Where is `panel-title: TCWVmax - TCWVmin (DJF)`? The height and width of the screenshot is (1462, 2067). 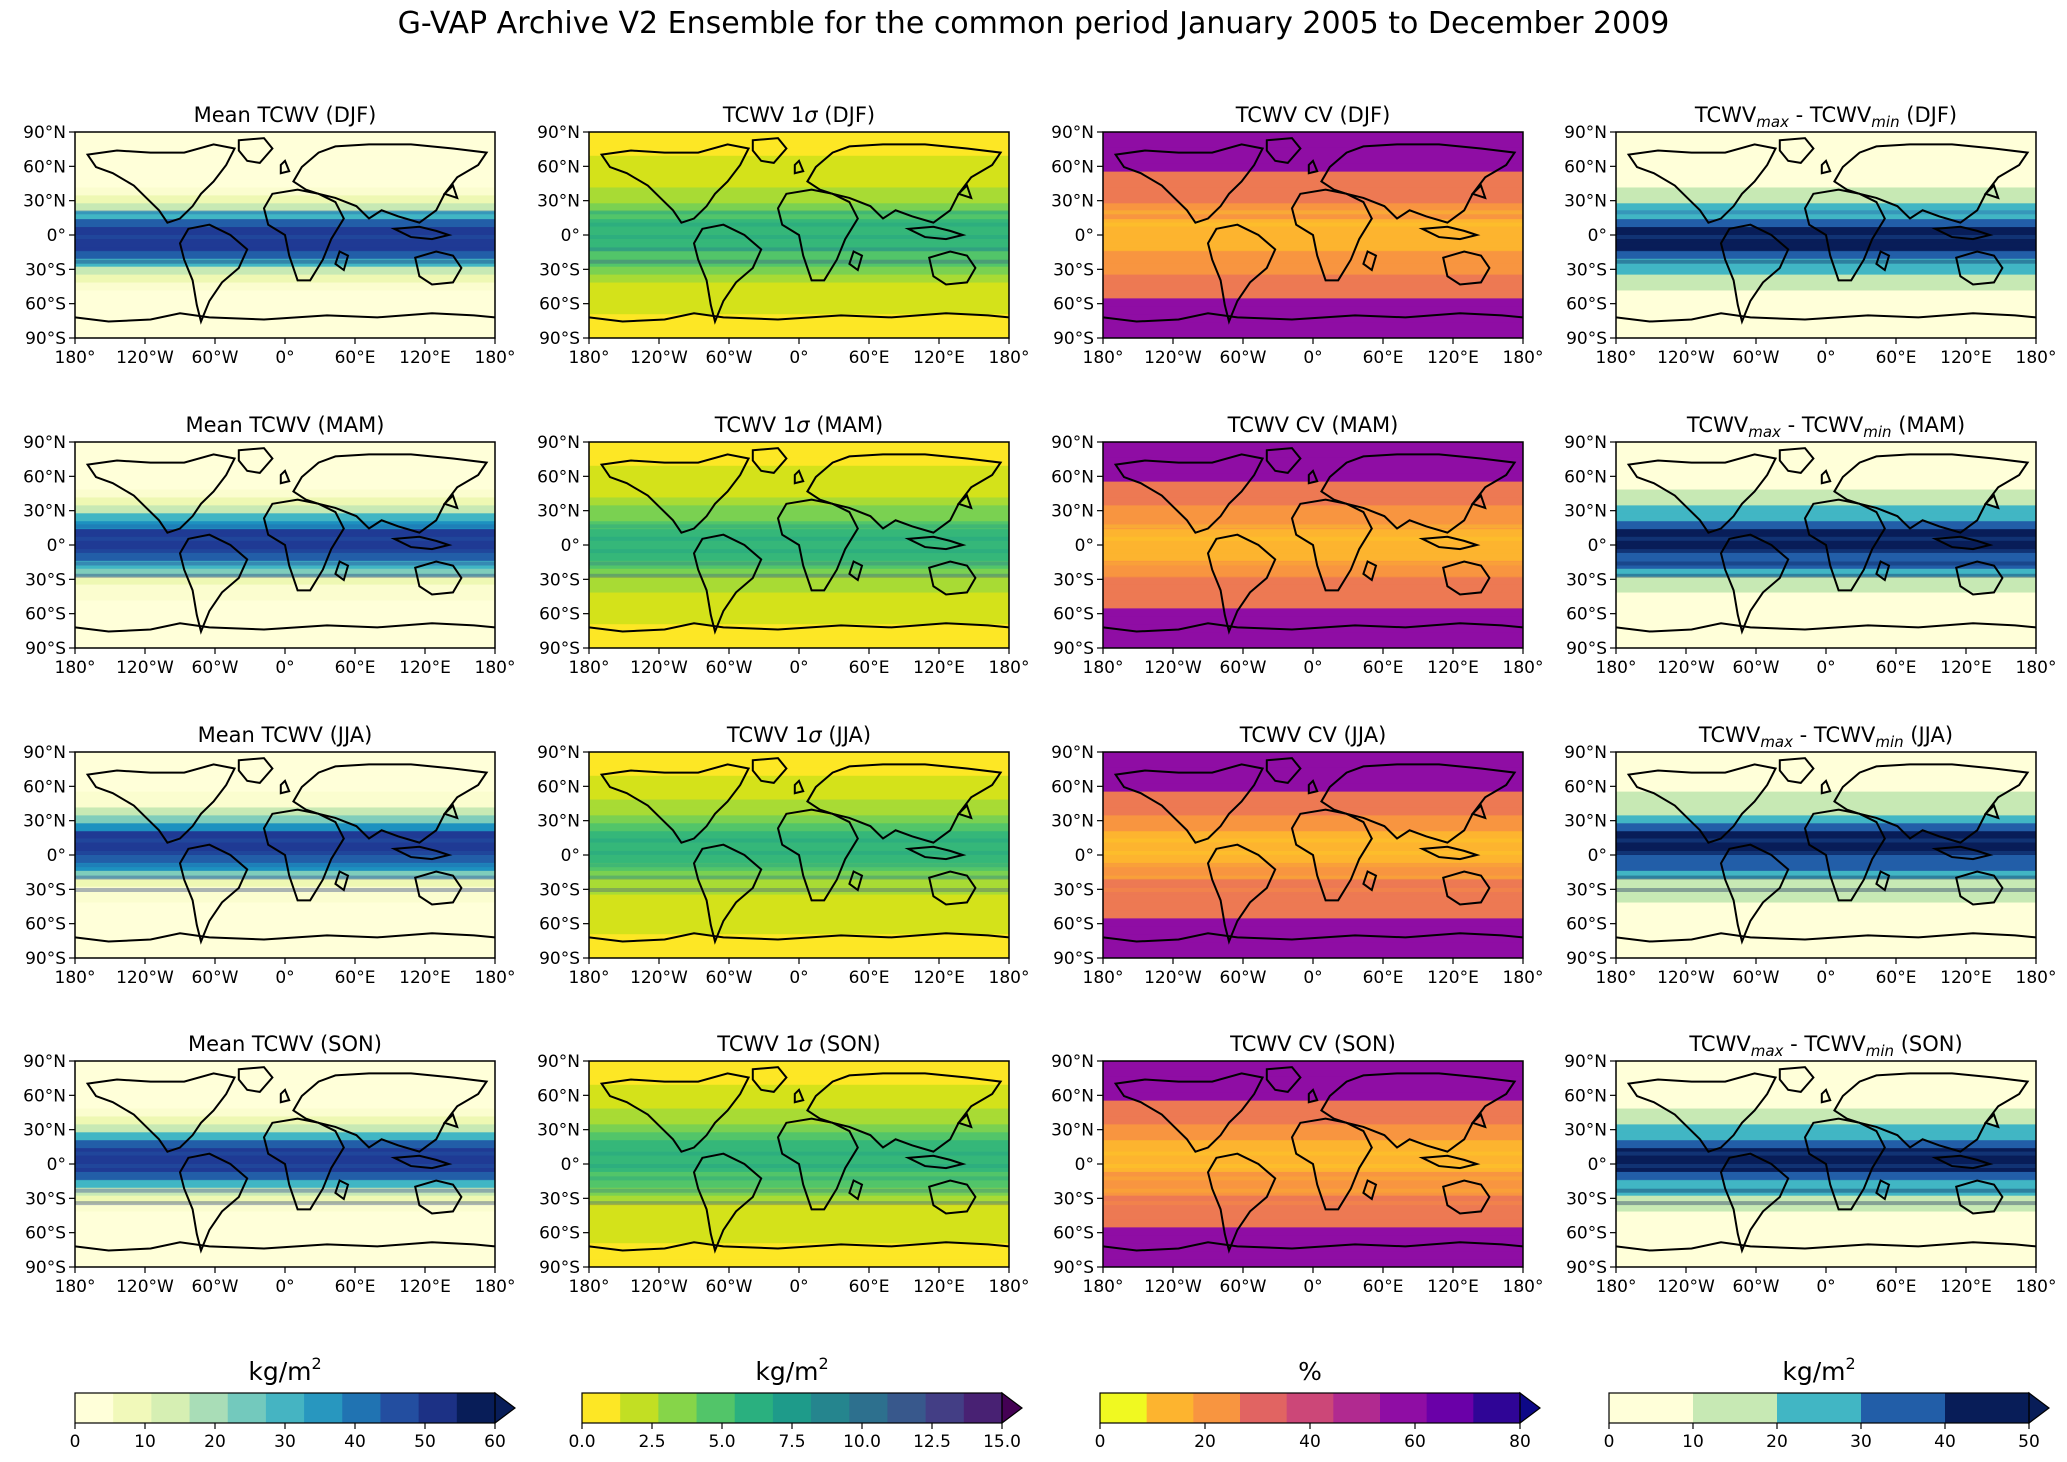 panel-title: TCWVmax - TCWVmin (DJF) is located at coordinates (1825, 117).